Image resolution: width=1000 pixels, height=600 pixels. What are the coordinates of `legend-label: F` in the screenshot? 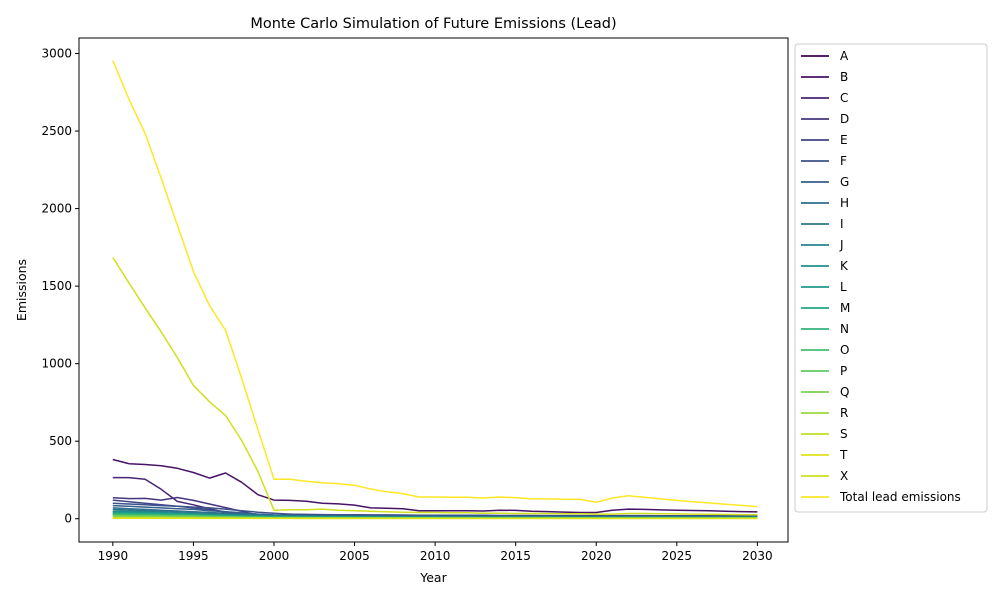 It's located at (843, 161).